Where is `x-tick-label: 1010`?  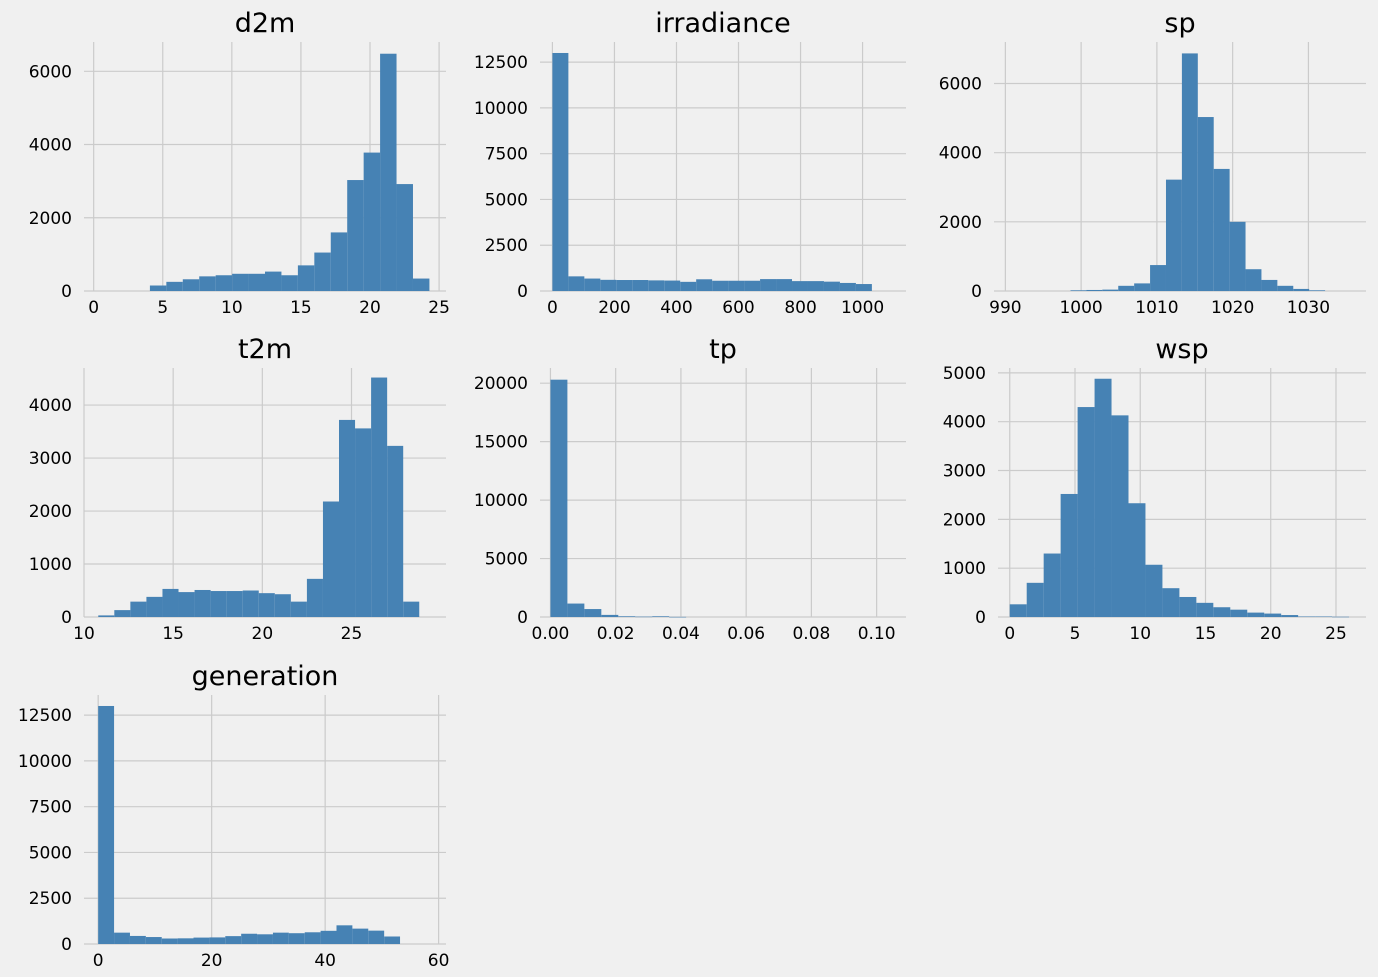
x-tick-label: 1010 is located at coordinates (1156, 308).